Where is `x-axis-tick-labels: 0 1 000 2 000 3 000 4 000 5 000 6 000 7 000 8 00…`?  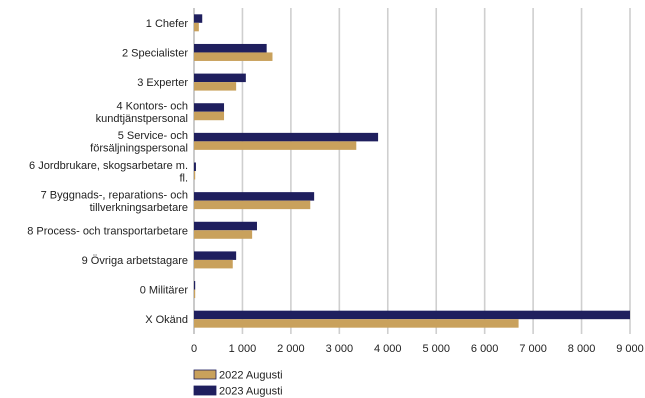
x-axis-tick-labels: 0 1 000 2 000 3 000 4 000 5 000 6 000 7 000 8 00… is located at coordinates (417, 349).